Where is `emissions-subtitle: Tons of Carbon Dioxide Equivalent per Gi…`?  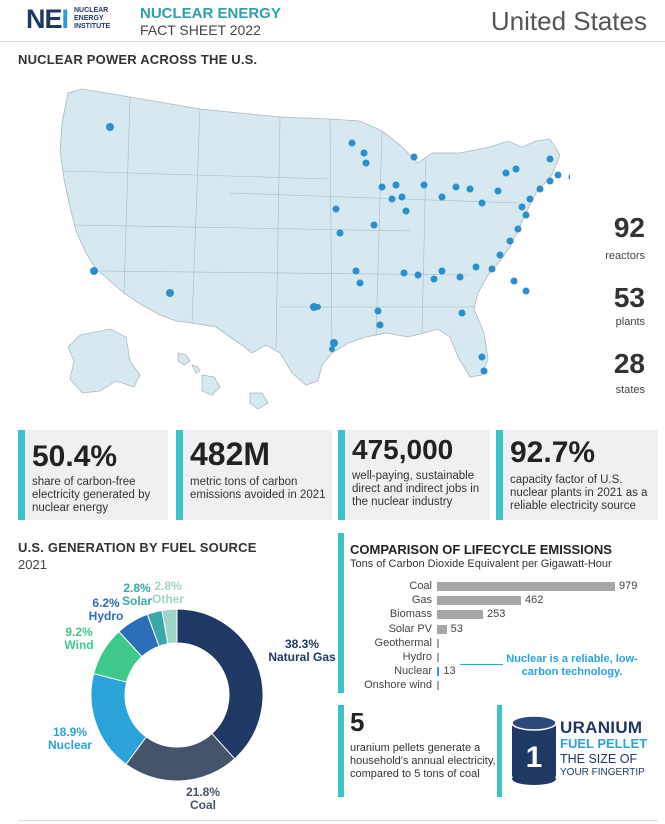 emissions-subtitle: Tons of Carbon Dioxide Equivalent per Gi… is located at coordinates (481, 564).